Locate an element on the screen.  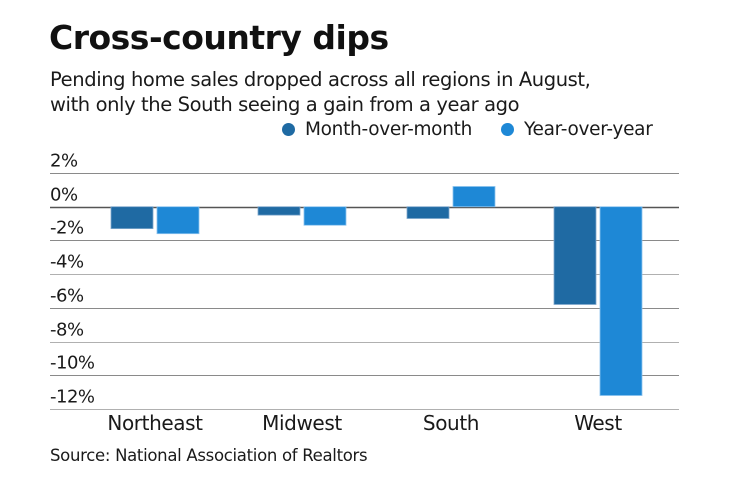
x-category-label: South is located at coordinates (451, 423).